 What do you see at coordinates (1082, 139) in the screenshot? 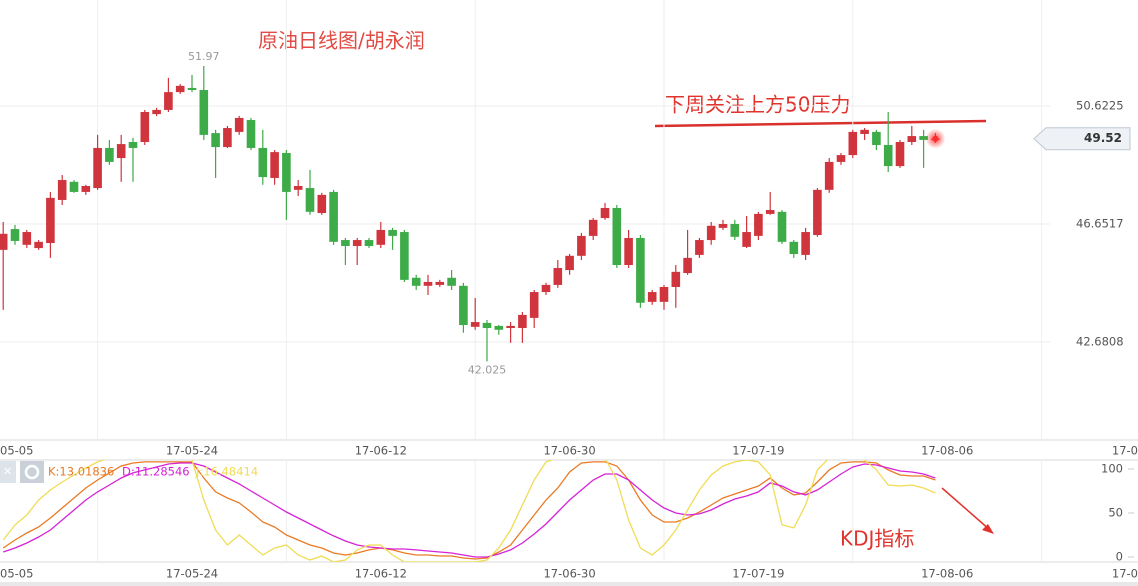
I see `price-tag` at bounding box center [1082, 139].